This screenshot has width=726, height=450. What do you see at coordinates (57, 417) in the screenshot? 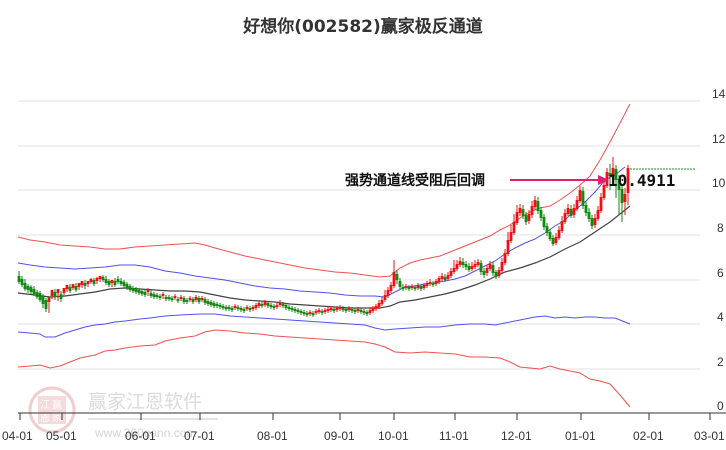
I see `seal-char: 家` at bounding box center [57, 417].